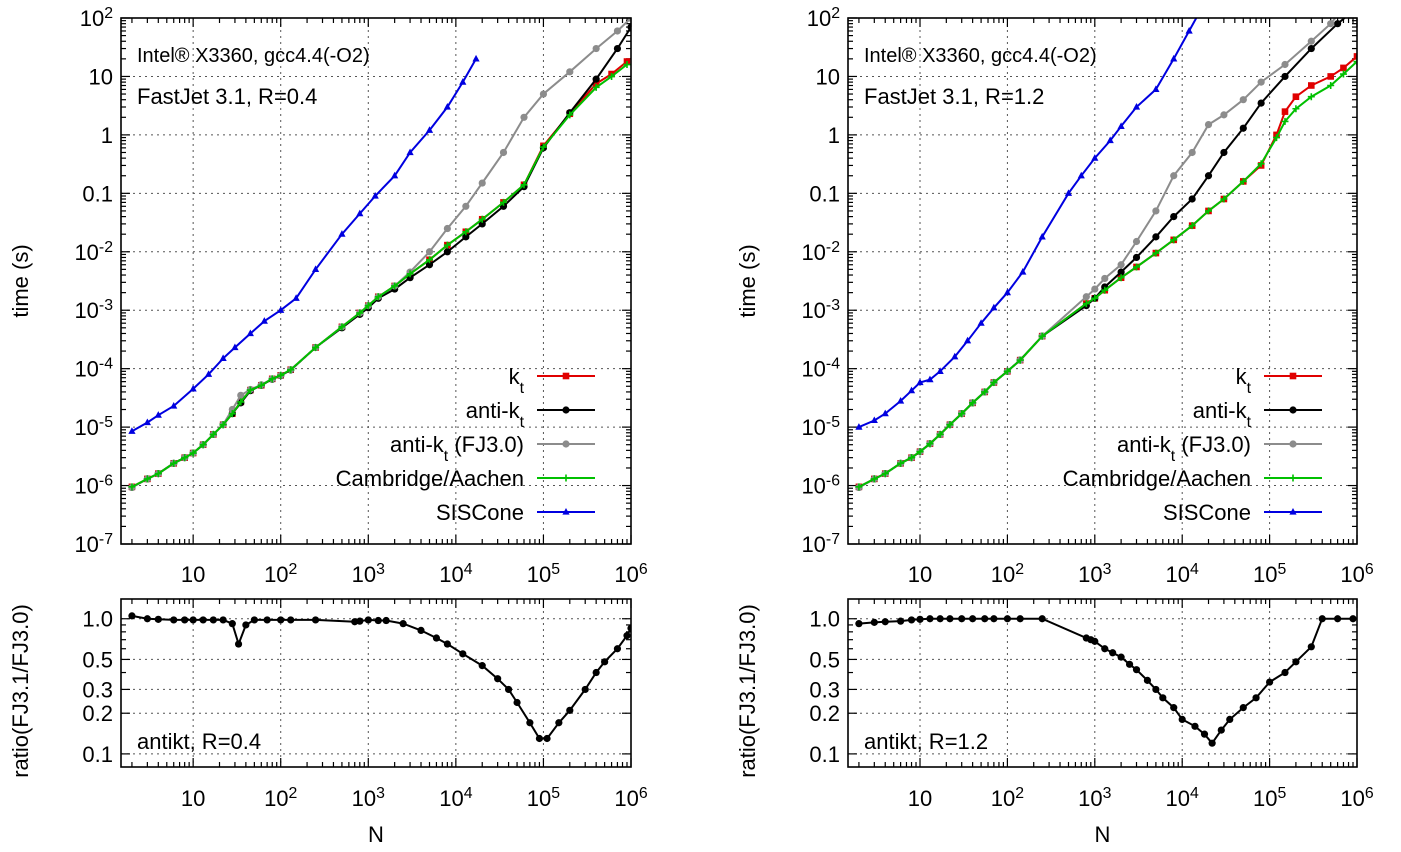  I want to click on y-tick-label: 0.3, so click(97, 689).